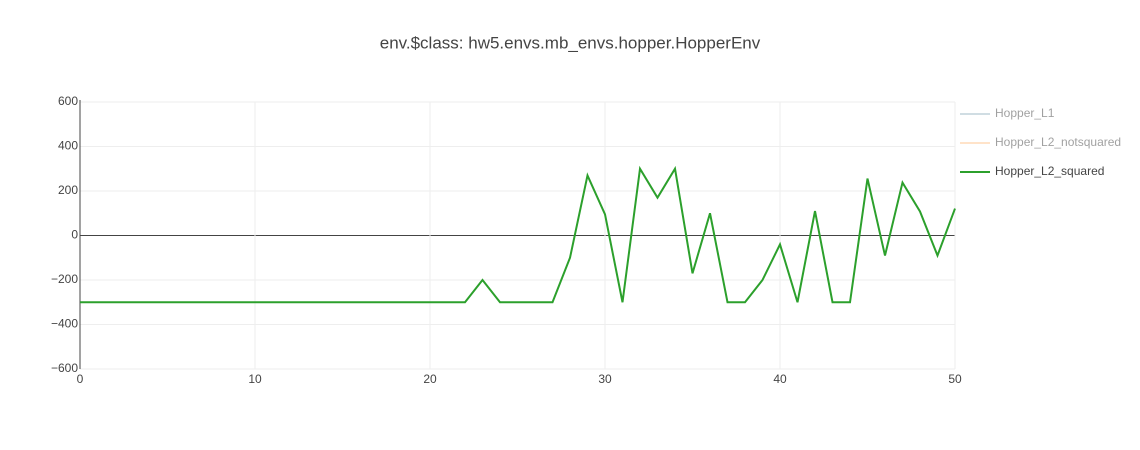  I want to click on legend-label: Hopper_L2_notsquared, so click(1058, 142).